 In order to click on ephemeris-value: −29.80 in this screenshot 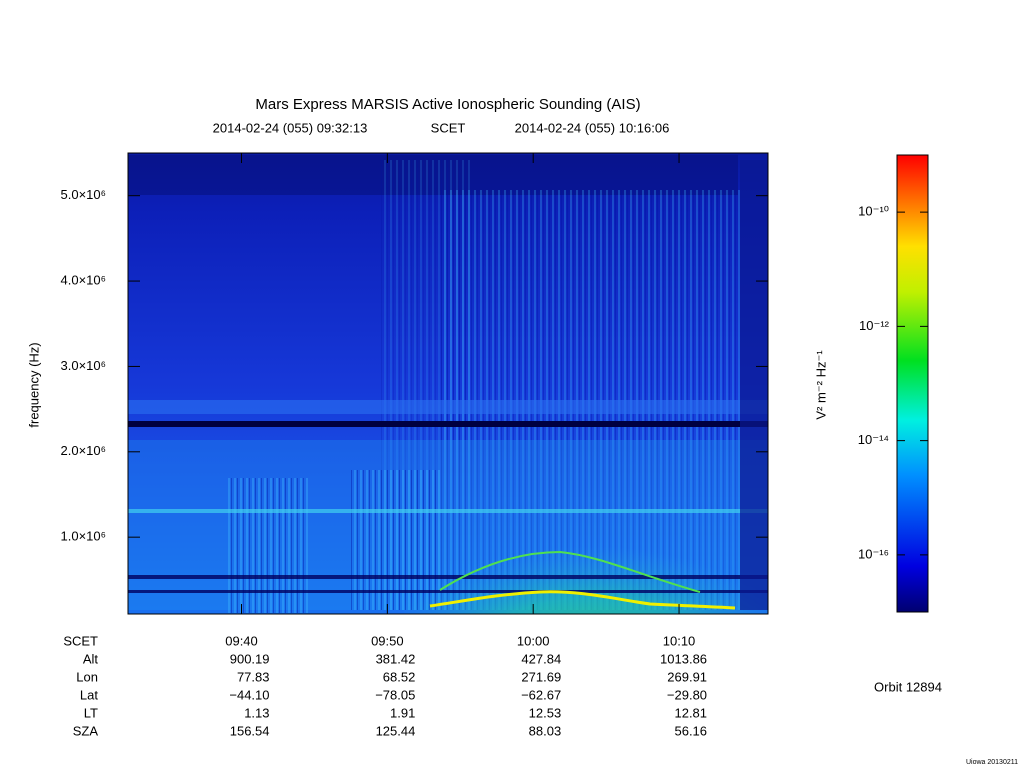, I will do `click(687, 694)`.